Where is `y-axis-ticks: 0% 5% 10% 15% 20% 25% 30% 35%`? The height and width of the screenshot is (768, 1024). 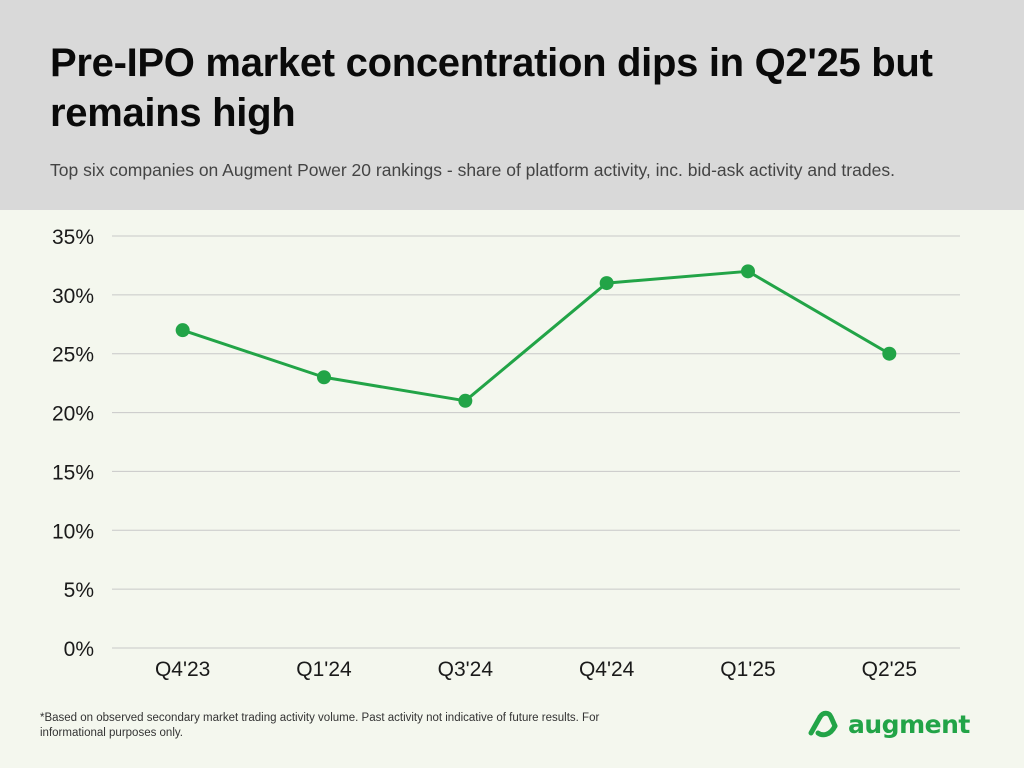
y-axis-ticks: 0% 5% 10% 15% 20% 25% 30% 35% is located at coordinates (73, 443).